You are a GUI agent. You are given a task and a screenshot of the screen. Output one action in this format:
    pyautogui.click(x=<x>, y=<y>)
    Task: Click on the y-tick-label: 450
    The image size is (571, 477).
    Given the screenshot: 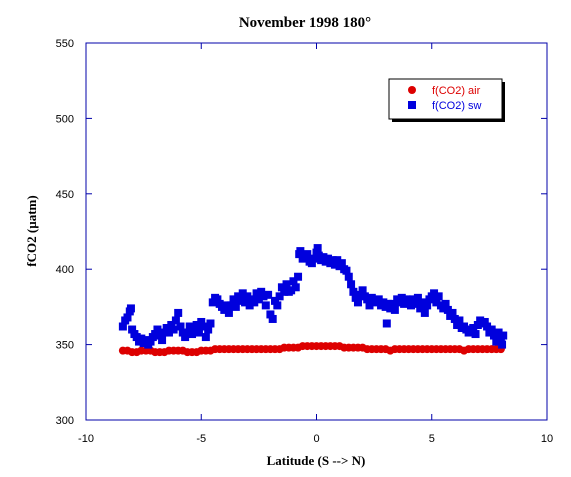 What is the action you would take?
    pyautogui.click(x=65, y=195)
    